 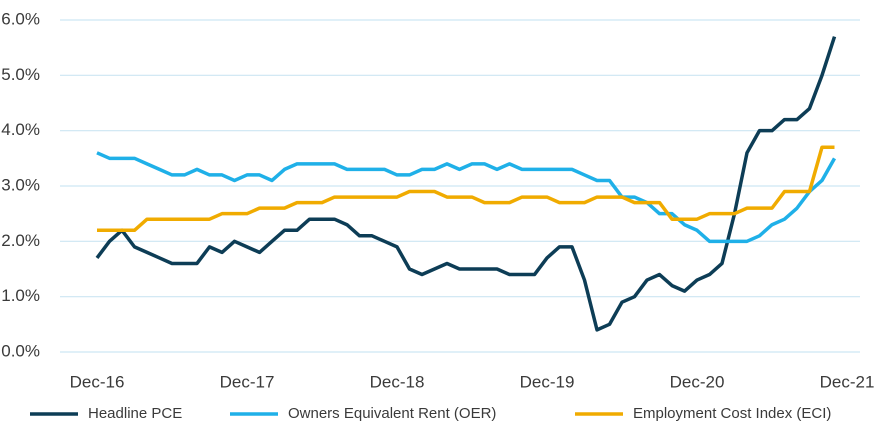 I want to click on y-tick-label: 2.0%, so click(x=20, y=240).